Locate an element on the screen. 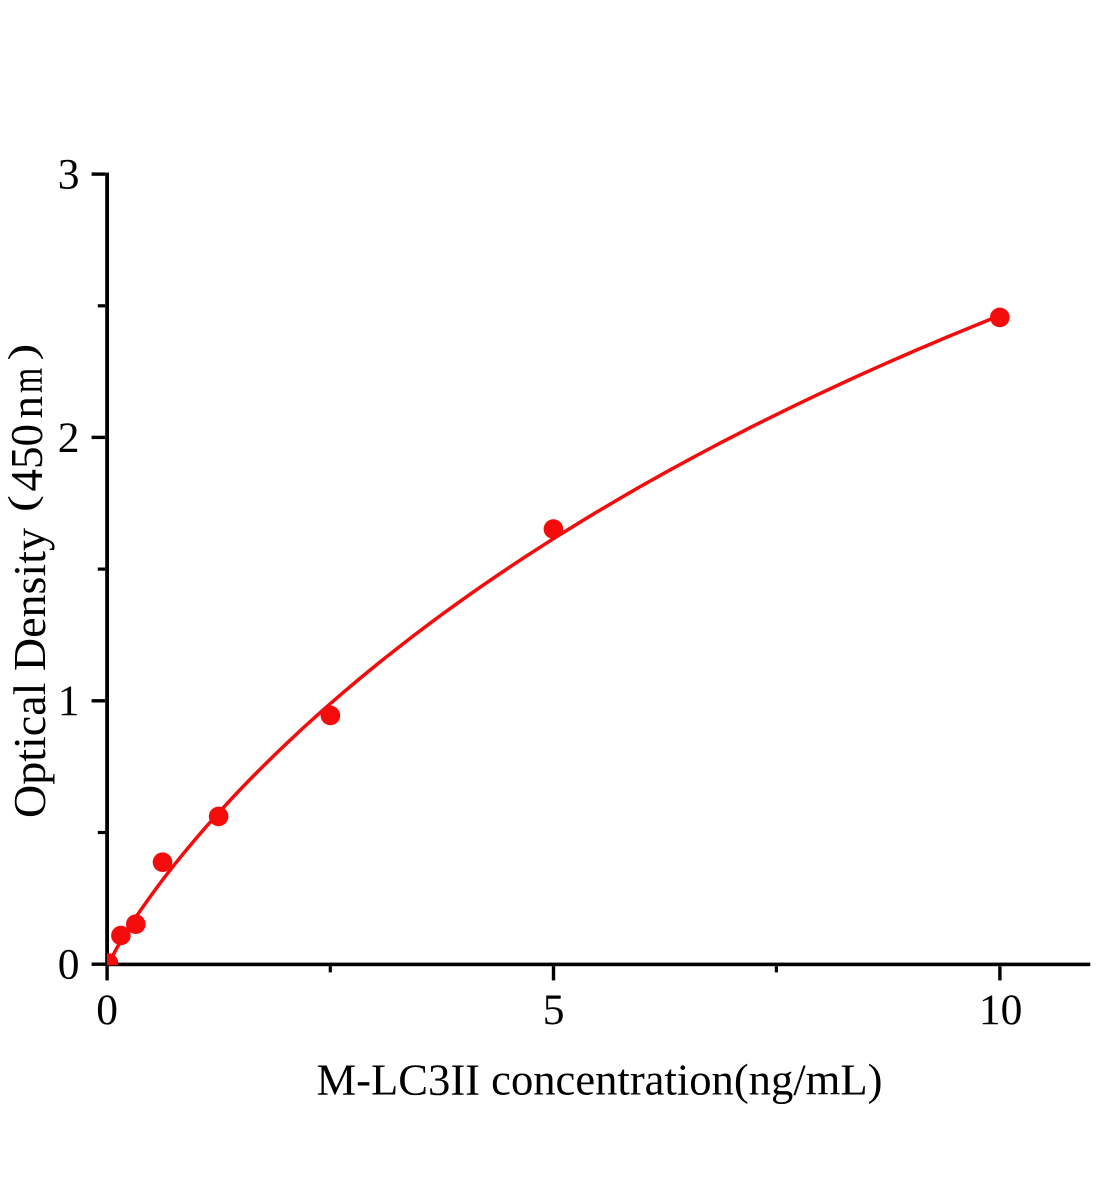 This screenshot has height=1200, width=1104. svg-text: 450 is located at coordinates (27, 458).